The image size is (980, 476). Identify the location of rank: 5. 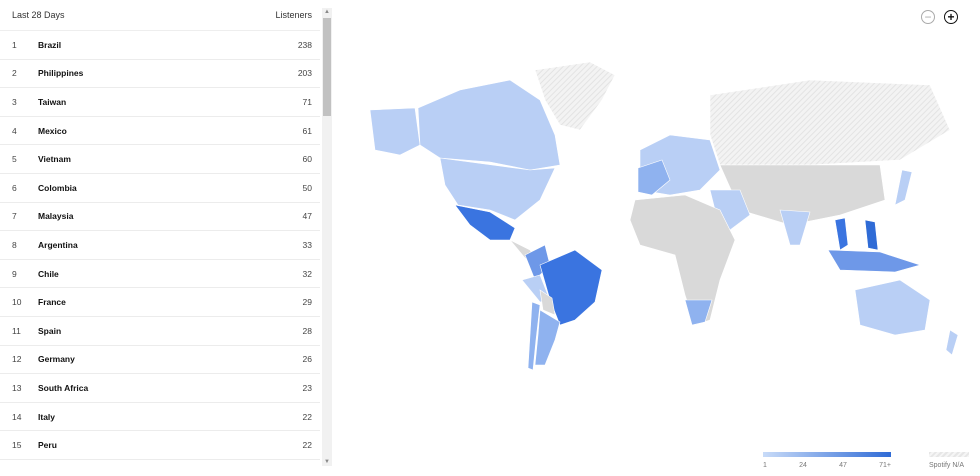
(14, 159).